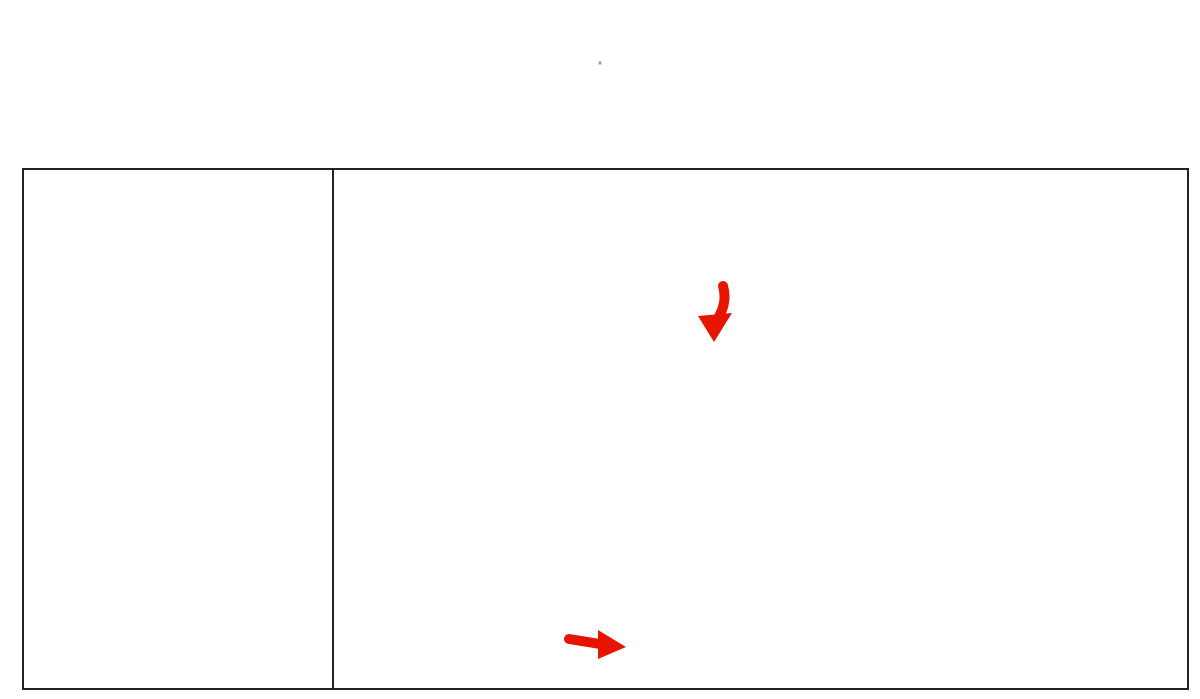 This screenshot has width=1200, height=699. I want to click on legend, so click(600, 63).